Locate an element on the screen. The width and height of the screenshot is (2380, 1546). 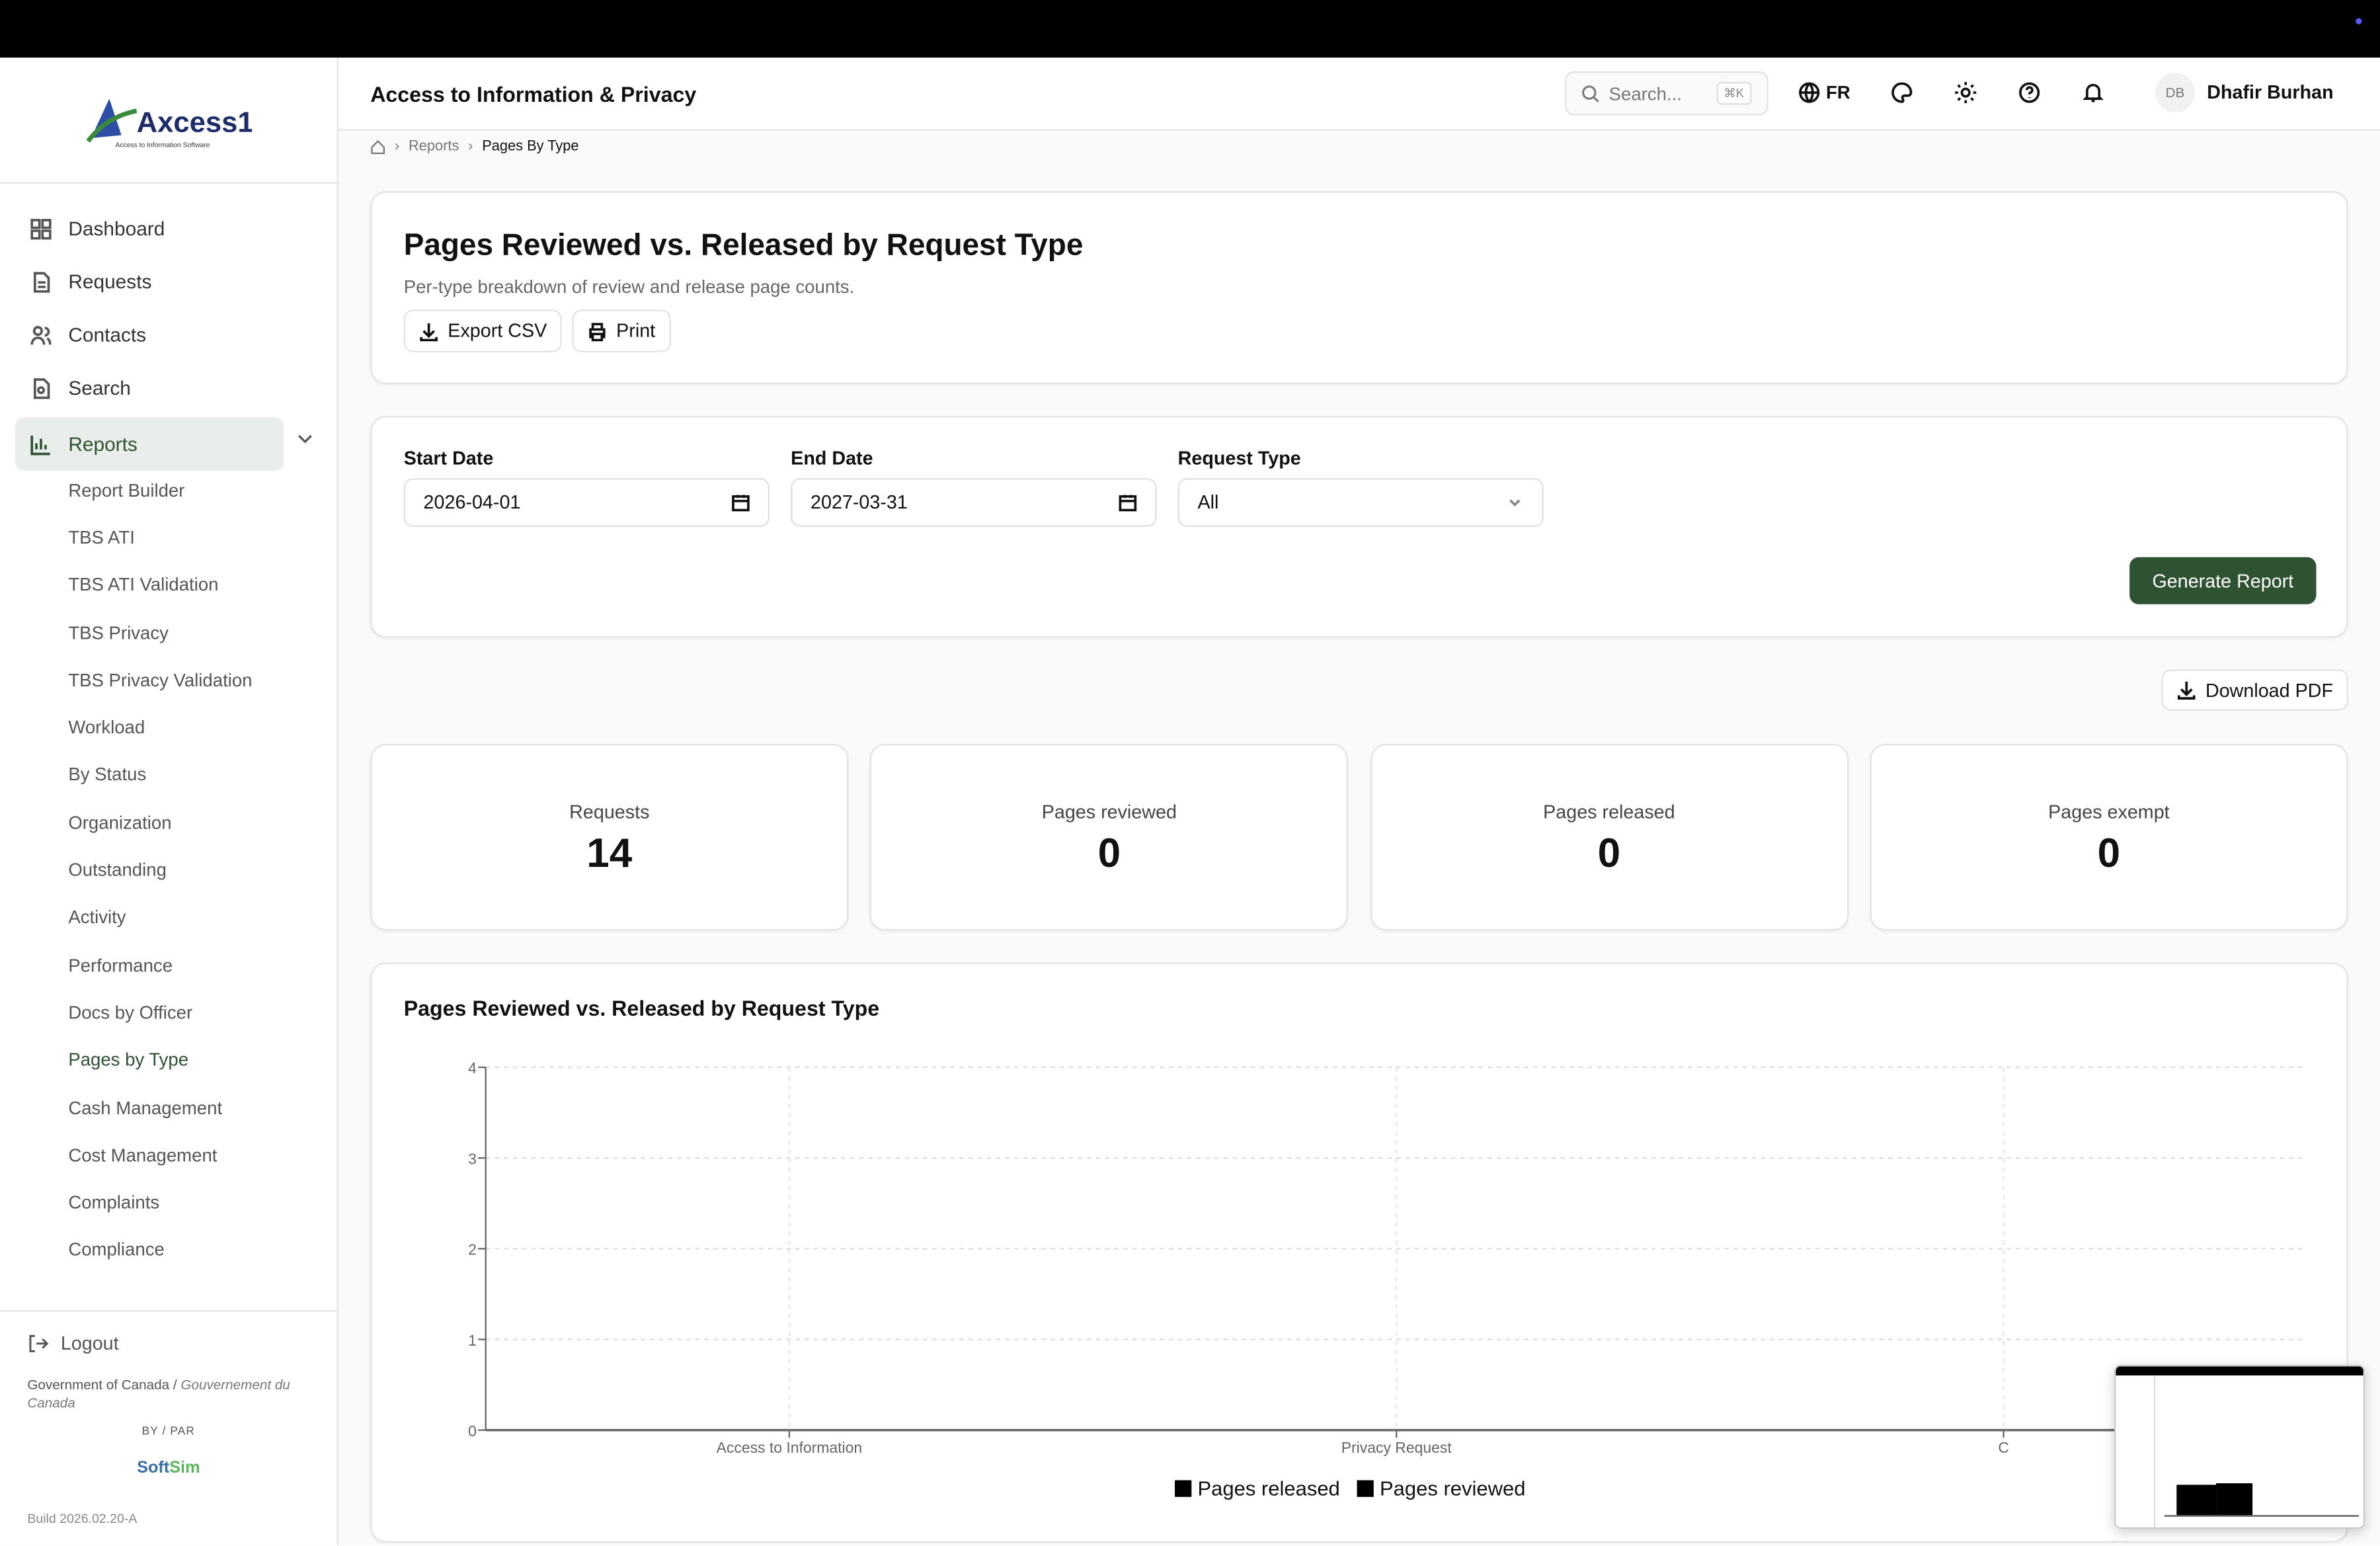
palette-icon is located at coordinates (1902, 92).